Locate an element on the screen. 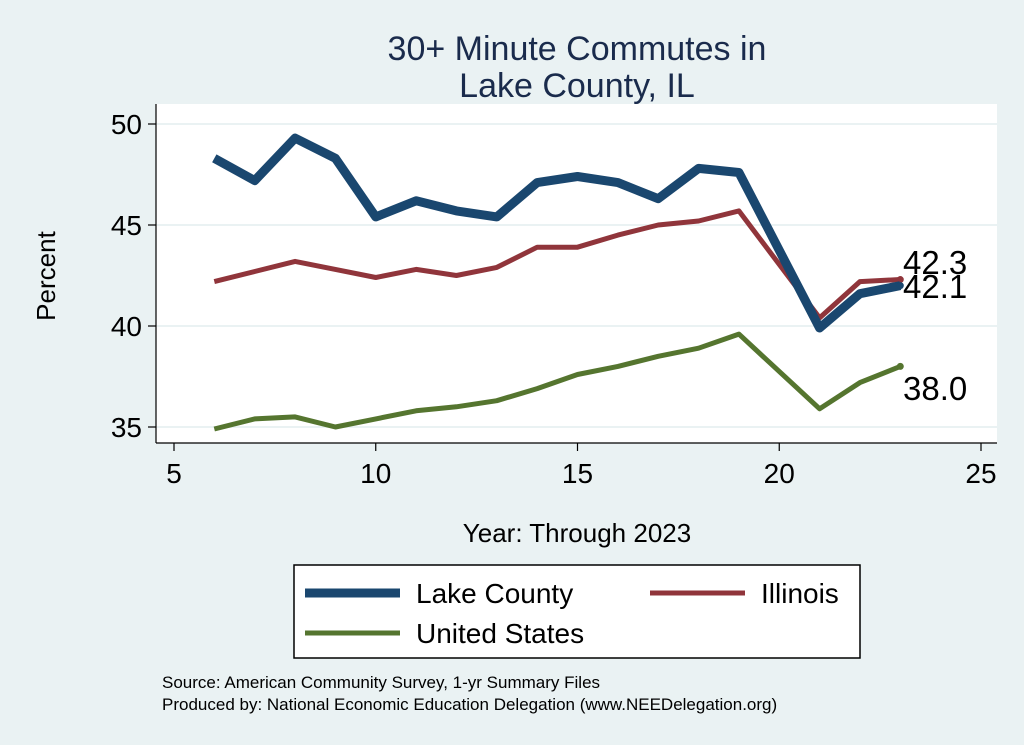 This screenshot has height=745, width=1024. x-tick-label-10: 10 is located at coordinates (375, 473).